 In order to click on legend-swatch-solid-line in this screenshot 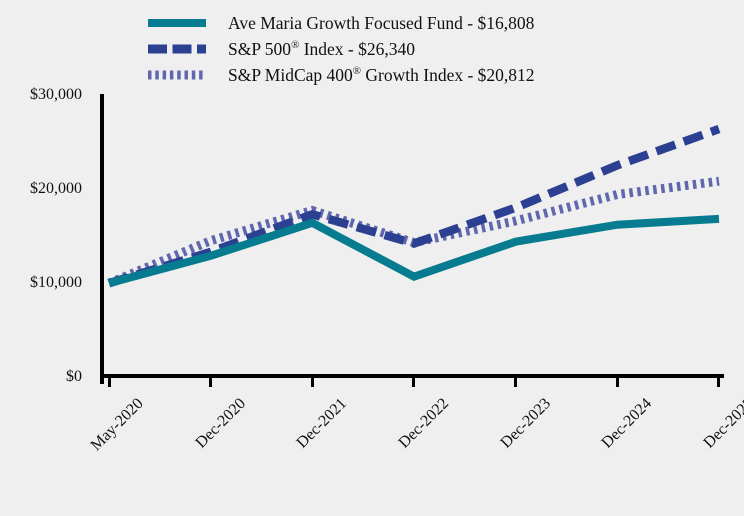, I will do `click(177, 23)`.